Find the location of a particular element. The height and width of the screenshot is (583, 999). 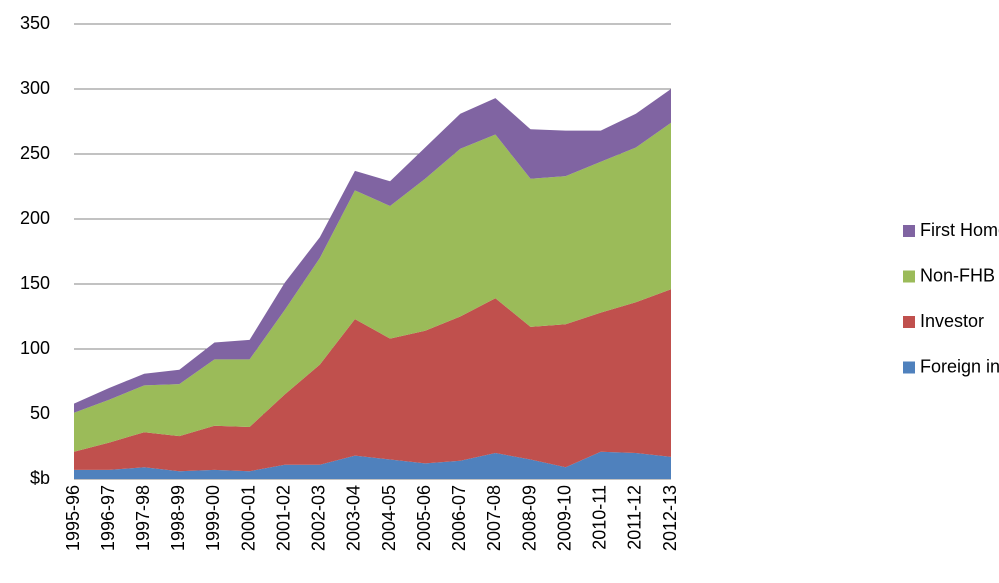

legend-label: Investor is located at coordinates (952, 321).